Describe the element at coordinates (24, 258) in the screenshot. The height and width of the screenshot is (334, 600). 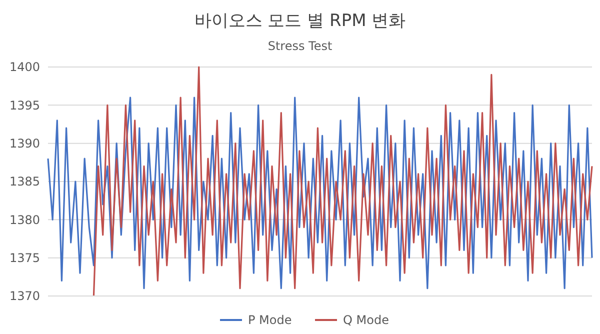
I see `y-tick-label: 1375` at that location.